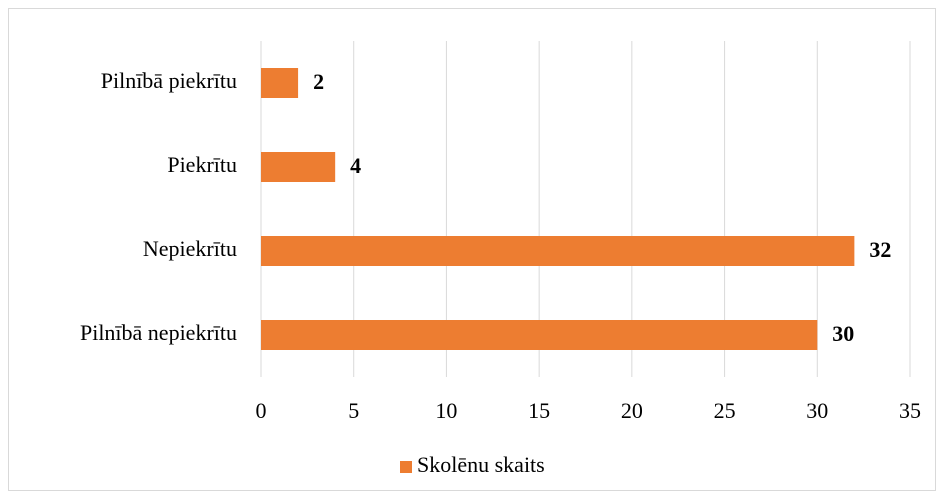  Describe the element at coordinates (169, 80) in the screenshot. I see `y-tick-label: Pilnībā piekrītu` at that location.